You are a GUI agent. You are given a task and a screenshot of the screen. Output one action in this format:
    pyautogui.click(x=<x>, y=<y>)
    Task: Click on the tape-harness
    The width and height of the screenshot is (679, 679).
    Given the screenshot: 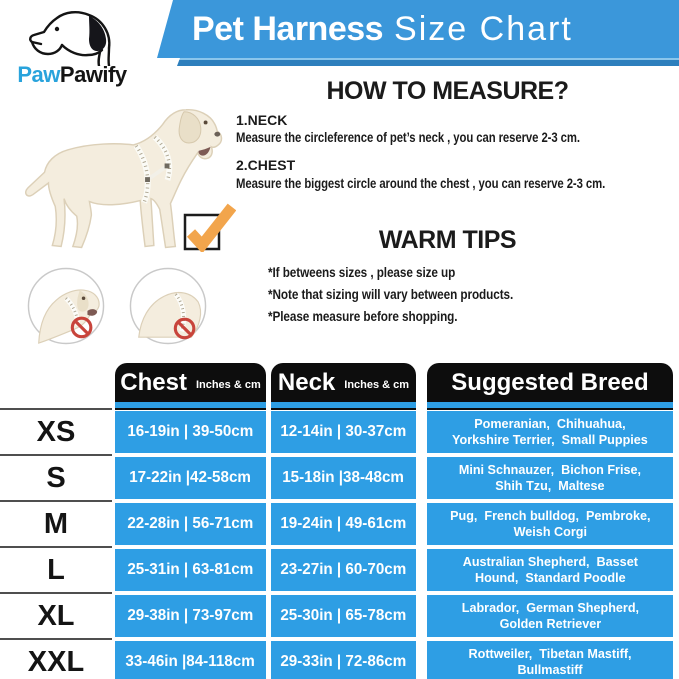 What is the action you would take?
    pyautogui.click(x=153, y=169)
    